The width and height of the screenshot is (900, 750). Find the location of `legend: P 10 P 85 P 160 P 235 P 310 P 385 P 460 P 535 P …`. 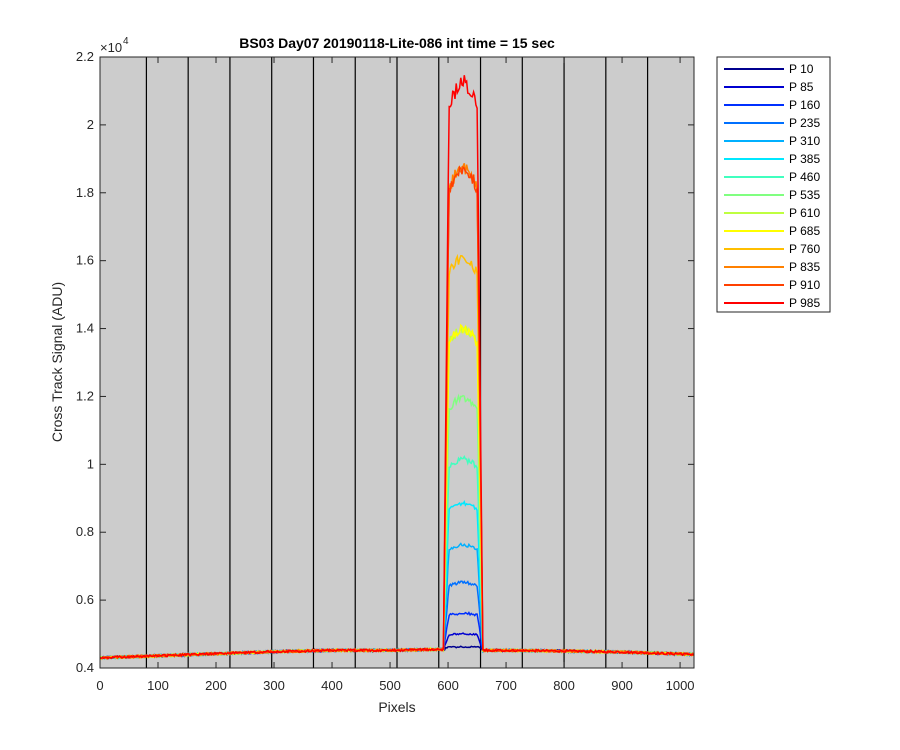

legend: P 10 P 85 P 160 P 235 P 310 P 385 P 460 P 535 P … is located at coordinates (773, 184).